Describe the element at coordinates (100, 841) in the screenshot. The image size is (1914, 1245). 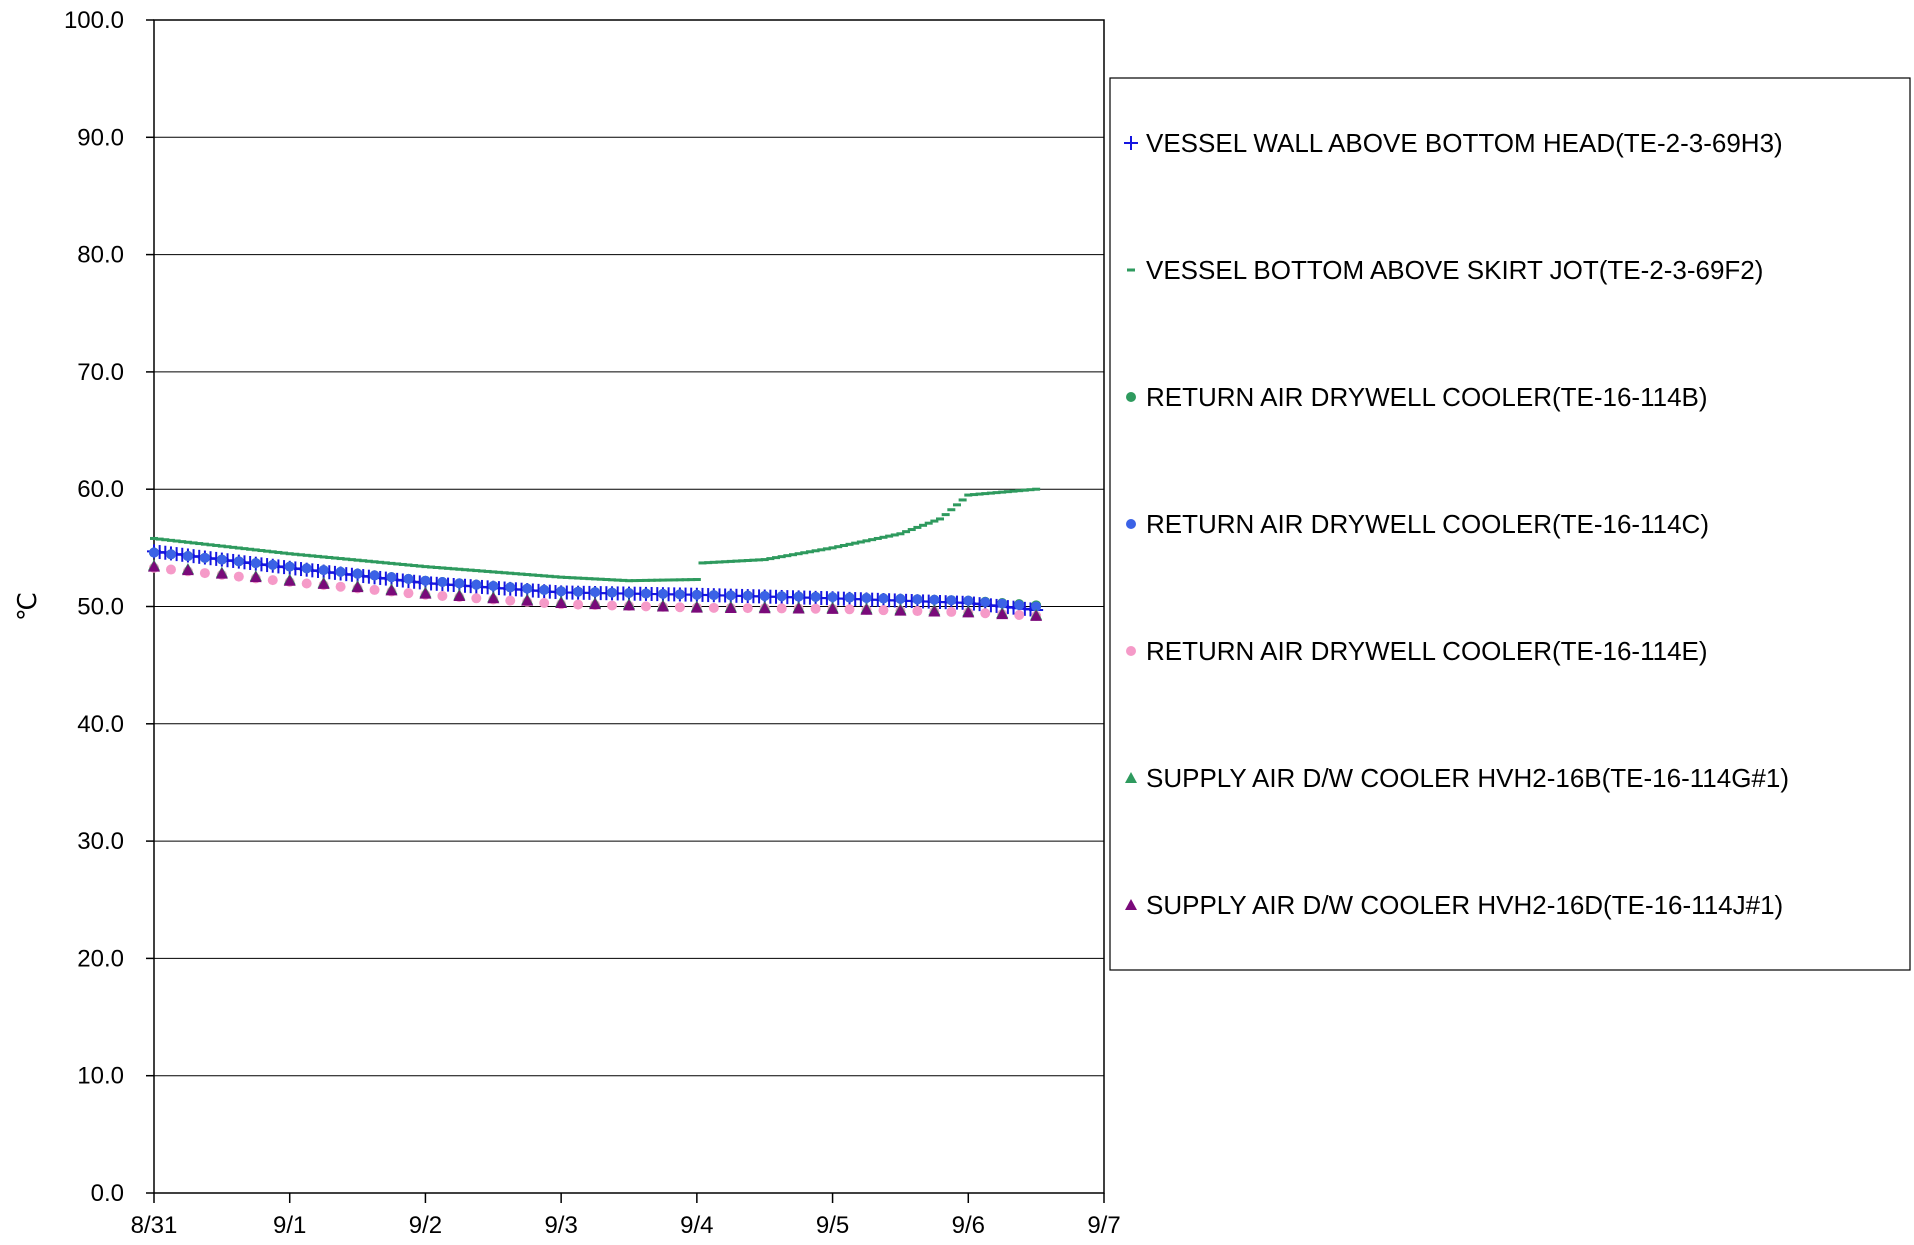
I see `y-tick-label: 30.0` at that location.